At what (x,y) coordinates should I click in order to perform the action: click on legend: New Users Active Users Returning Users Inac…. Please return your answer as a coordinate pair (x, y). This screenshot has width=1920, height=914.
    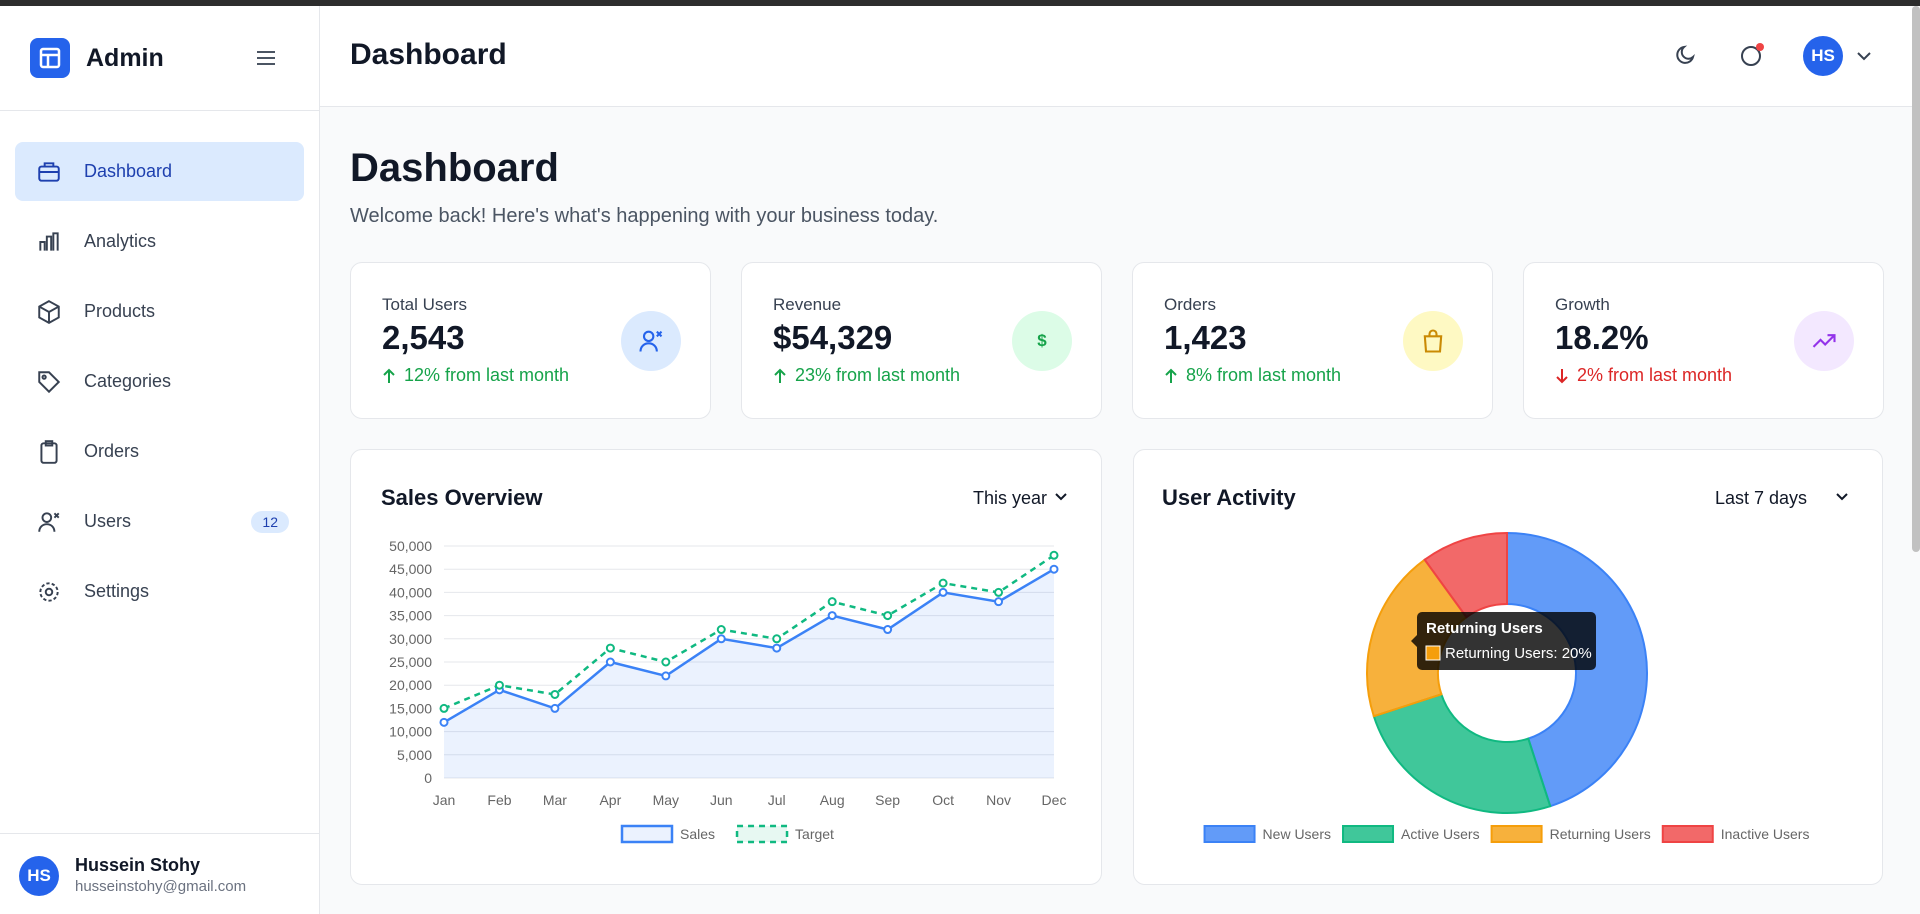
    Looking at the image, I should click on (1506, 834).